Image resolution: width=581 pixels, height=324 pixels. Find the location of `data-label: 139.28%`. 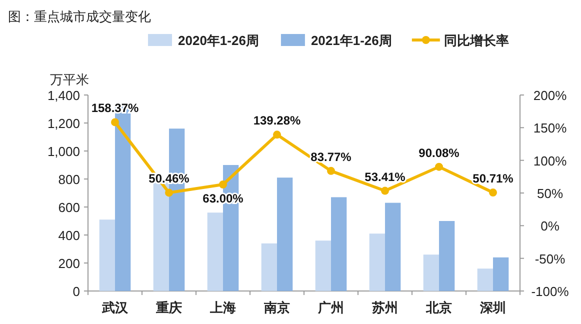

data-label: 139.28% is located at coordinates (277, 121).